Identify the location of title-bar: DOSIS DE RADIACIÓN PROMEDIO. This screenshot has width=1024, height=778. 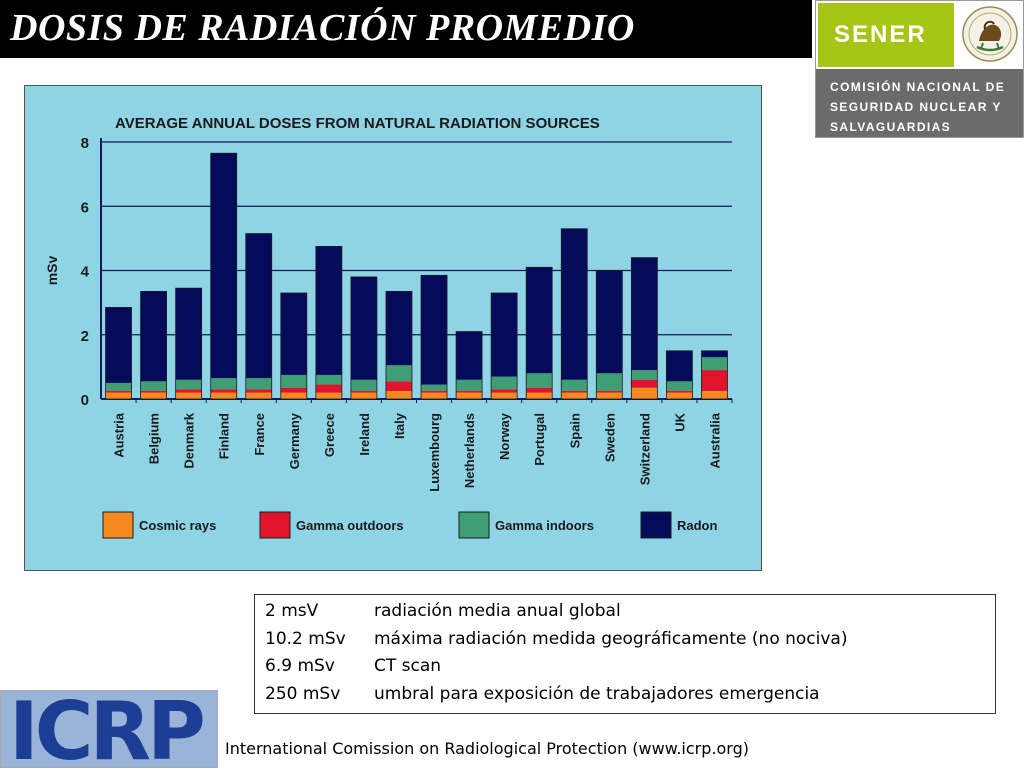
(406, 29).